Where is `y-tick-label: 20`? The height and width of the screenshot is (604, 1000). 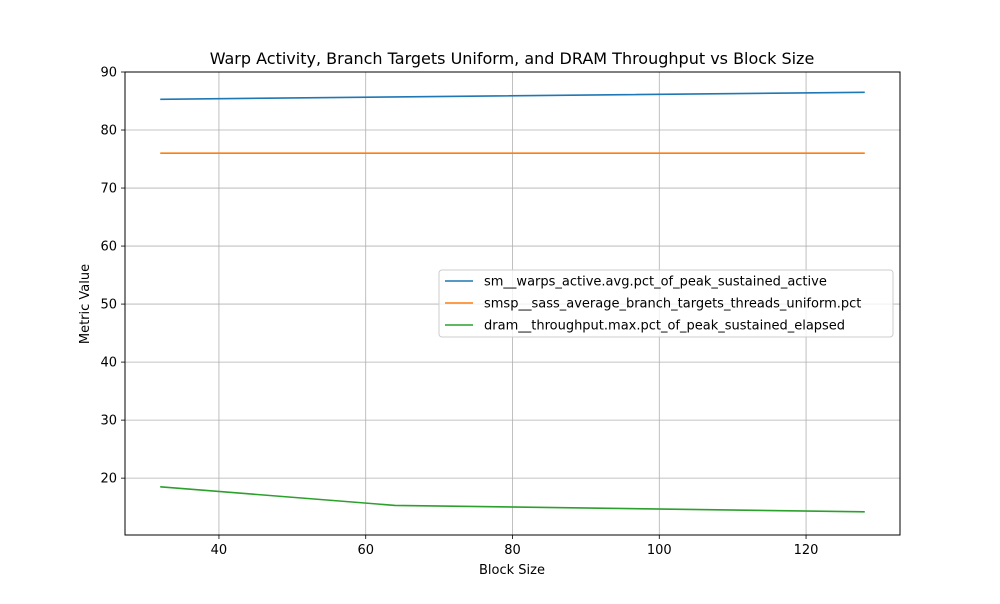 y-tick-label: 20 is located at coordinates (108, 479).